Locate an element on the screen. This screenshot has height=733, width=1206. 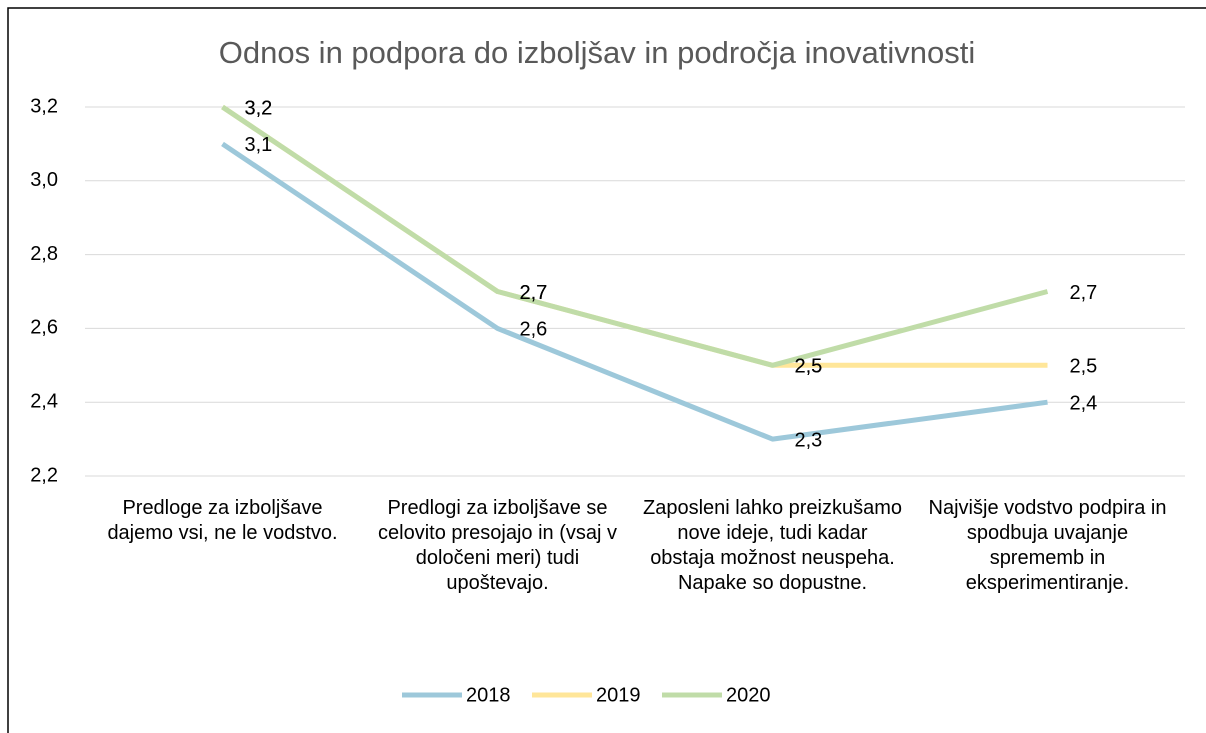
legend-label: 2018 is located at coordinates (488, 695).